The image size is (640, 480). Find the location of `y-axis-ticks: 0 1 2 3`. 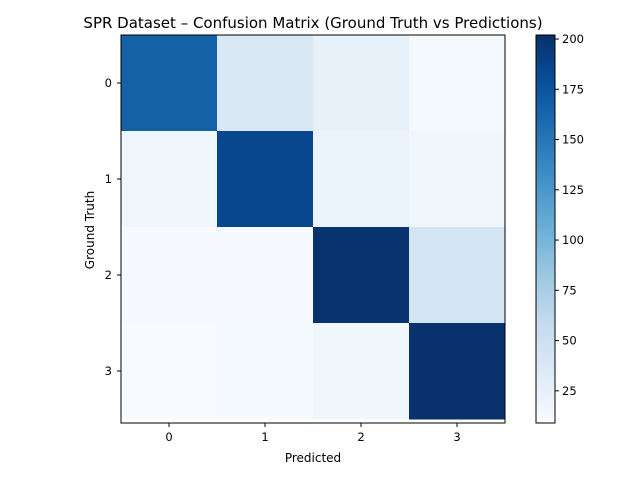

y-axis-ticks: 0 1 2 3 is located at coordinates (113, 227).